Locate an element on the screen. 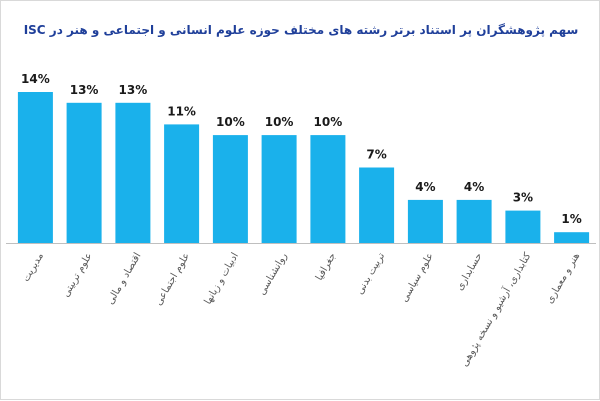 The image size is (600, 401). category-label-6: جغرافیا is located at coordinates (326, 267).